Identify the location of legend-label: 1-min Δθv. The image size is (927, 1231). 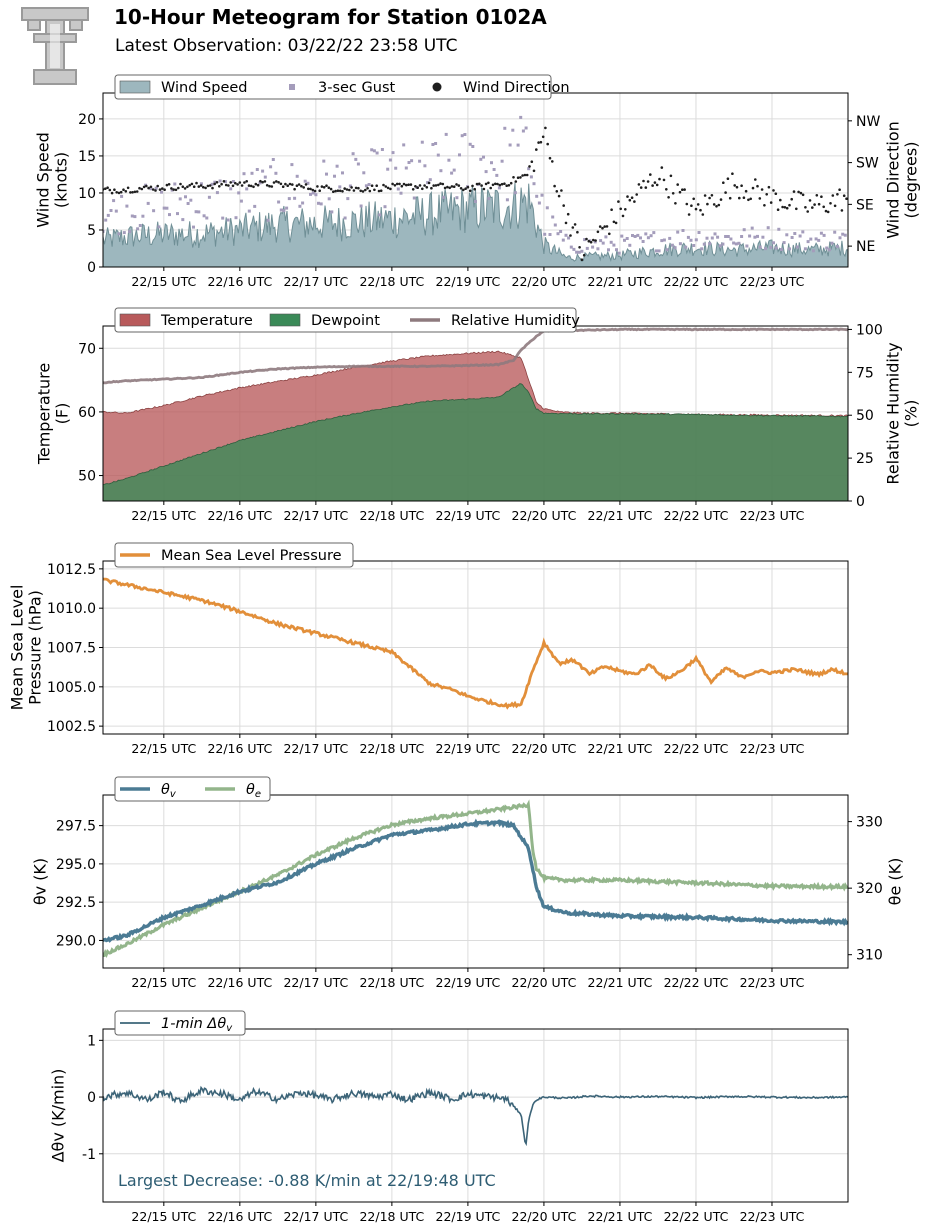
(197, 1025).